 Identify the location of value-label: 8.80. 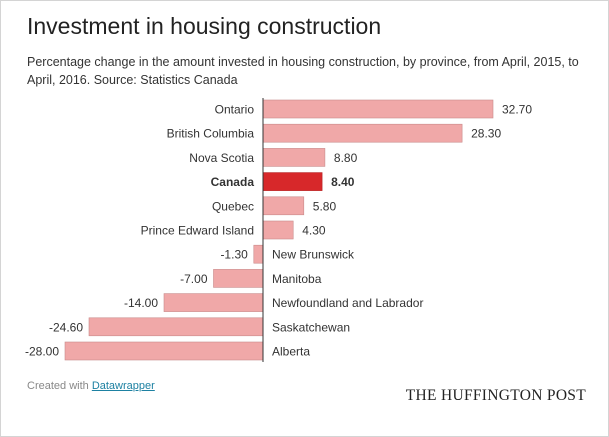
(346, 158).